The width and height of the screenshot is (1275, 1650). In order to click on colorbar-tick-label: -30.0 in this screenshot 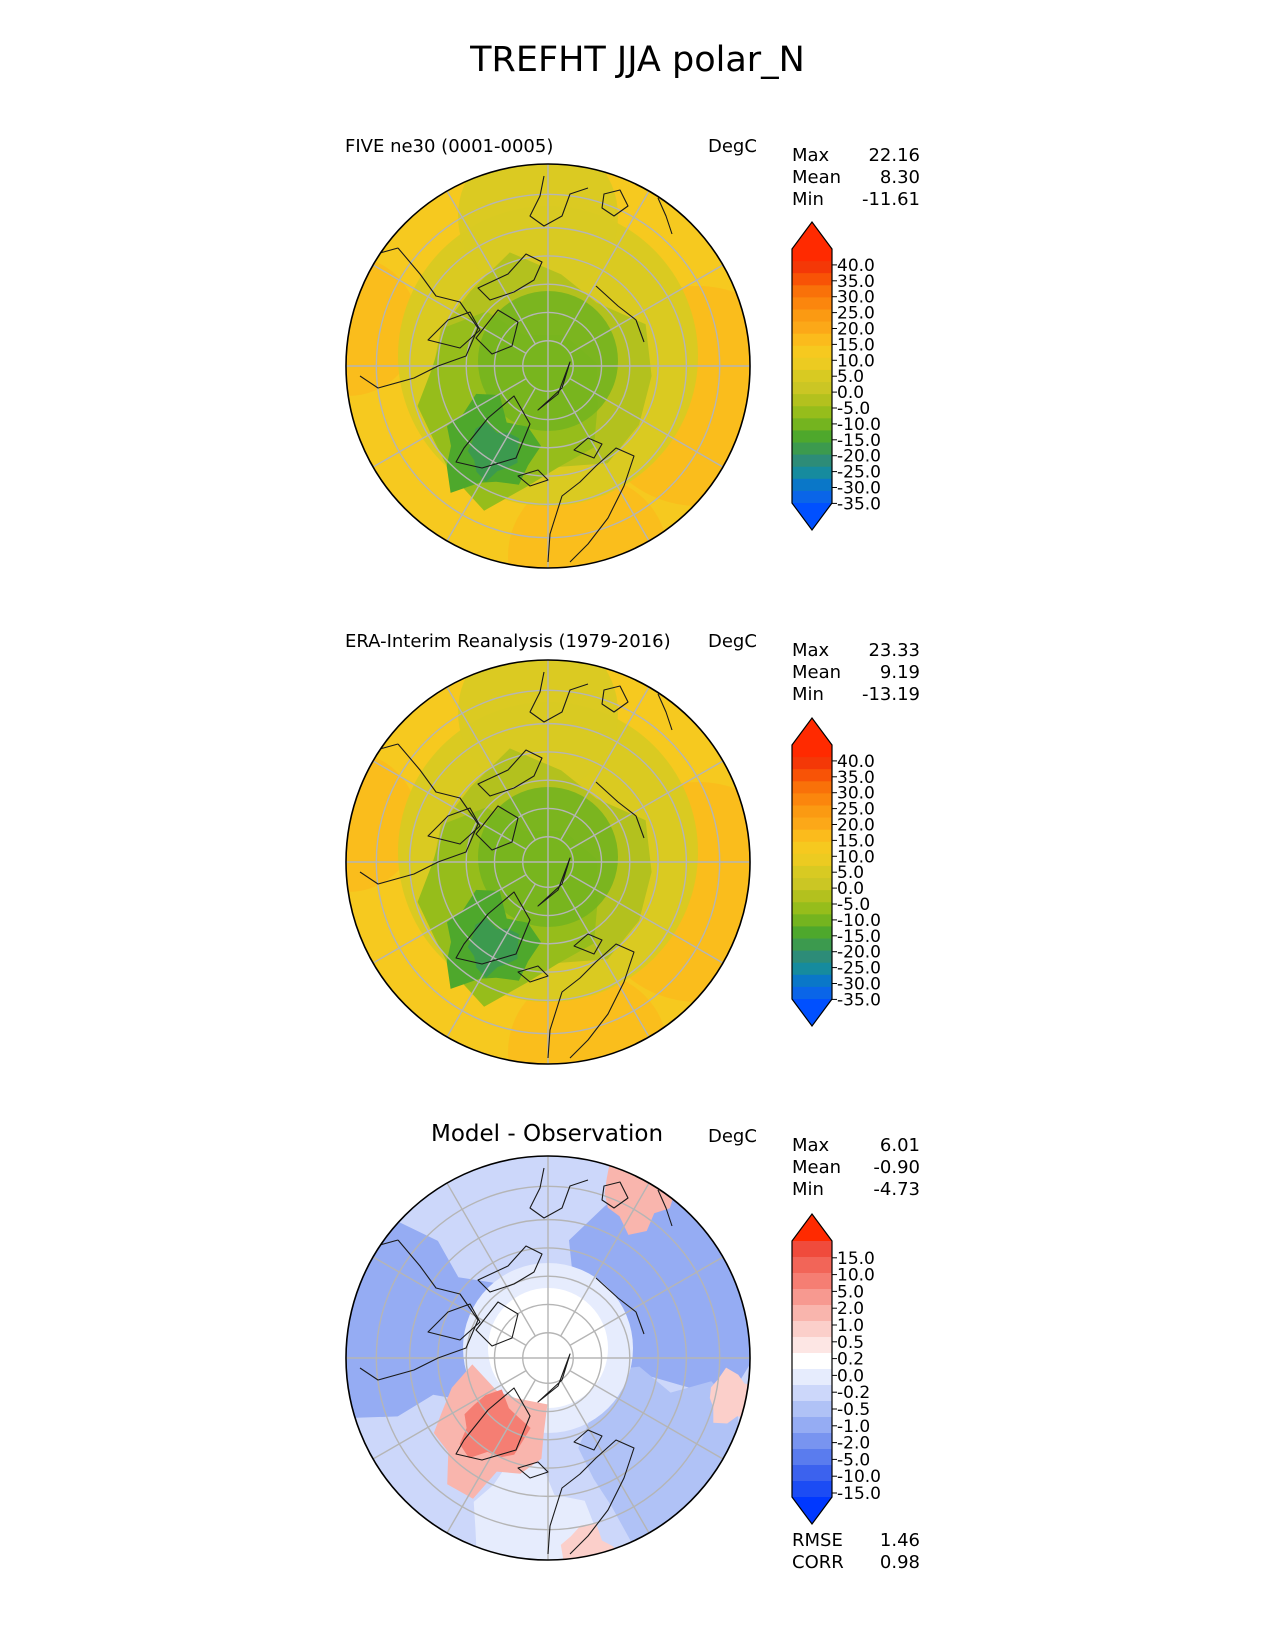, I will do `click(859, 489)`.